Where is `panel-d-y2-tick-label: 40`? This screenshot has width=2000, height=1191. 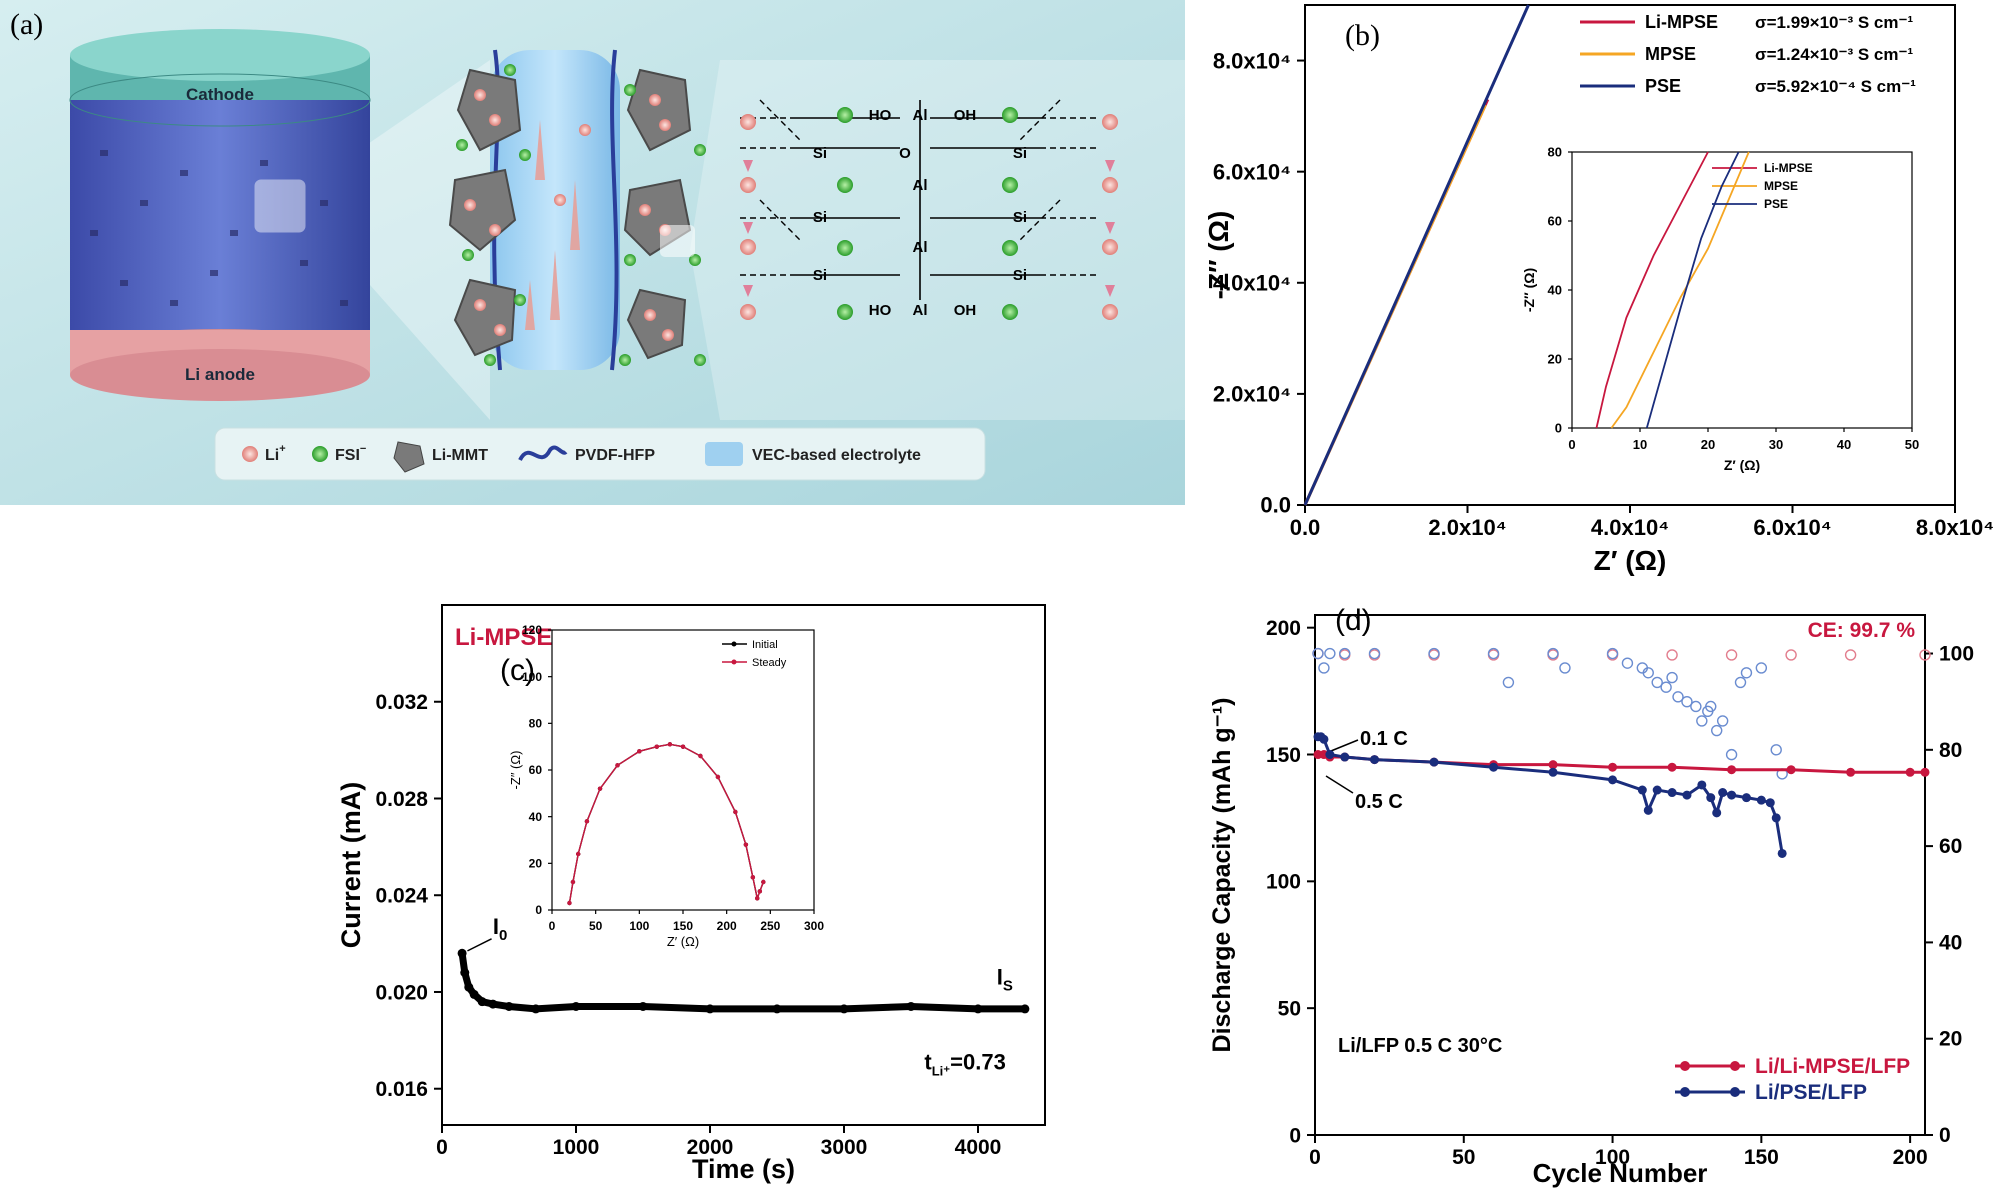
panel-d-y2-tick-label: 40 is located at coordinates (1950, 942).